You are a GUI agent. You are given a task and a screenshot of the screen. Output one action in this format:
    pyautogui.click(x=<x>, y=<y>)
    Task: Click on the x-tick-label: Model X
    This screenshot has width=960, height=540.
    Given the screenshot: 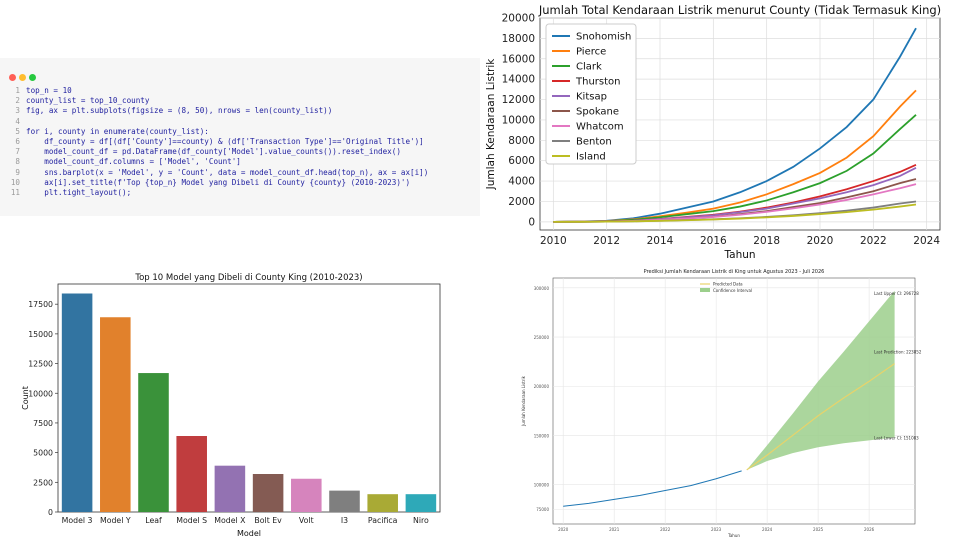 What is the action you would take?
    pyautogui.click(x=230, y=520)
    